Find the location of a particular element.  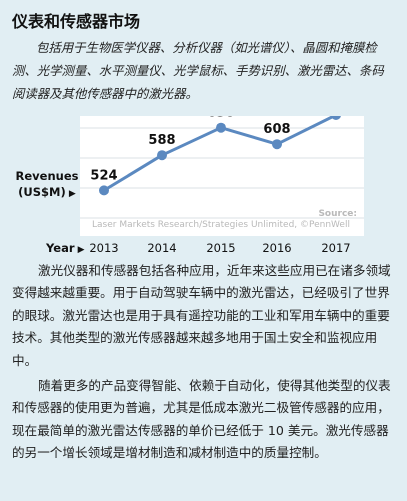

section-title: 仪表和传感器市场 is located at coordinates (76, 21).